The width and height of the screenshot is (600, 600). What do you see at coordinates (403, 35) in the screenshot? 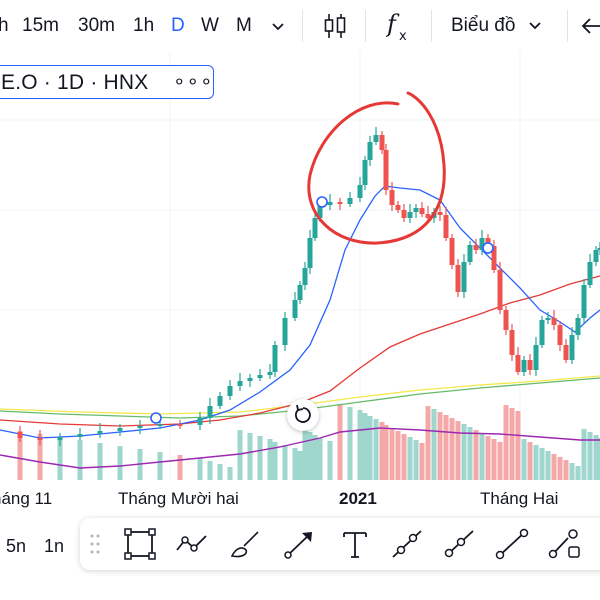
I see `svg-text: x` at bounding box center [403, 35].